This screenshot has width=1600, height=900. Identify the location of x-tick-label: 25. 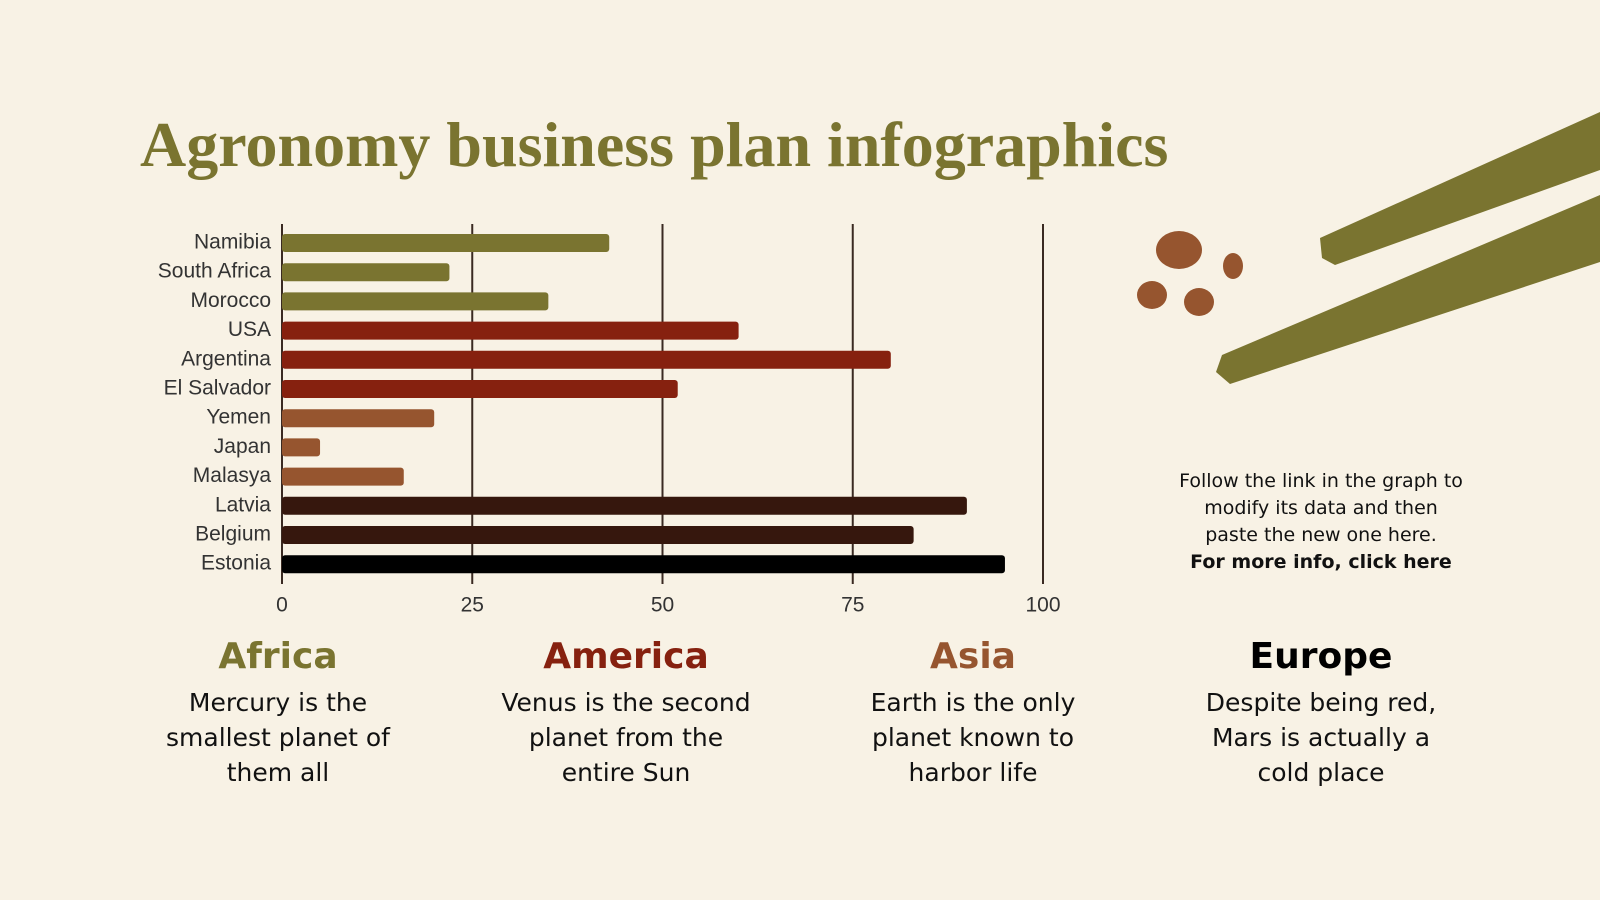
(472, 605).